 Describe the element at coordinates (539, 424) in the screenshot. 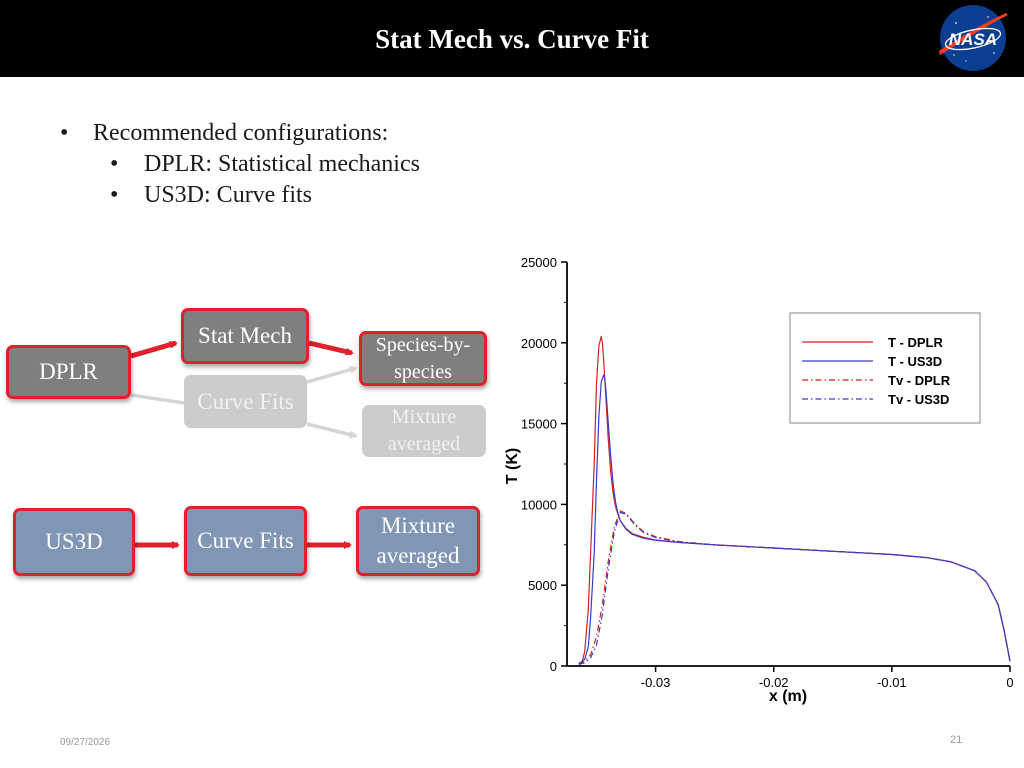

I see `y-tick-label: 15000` at that location.